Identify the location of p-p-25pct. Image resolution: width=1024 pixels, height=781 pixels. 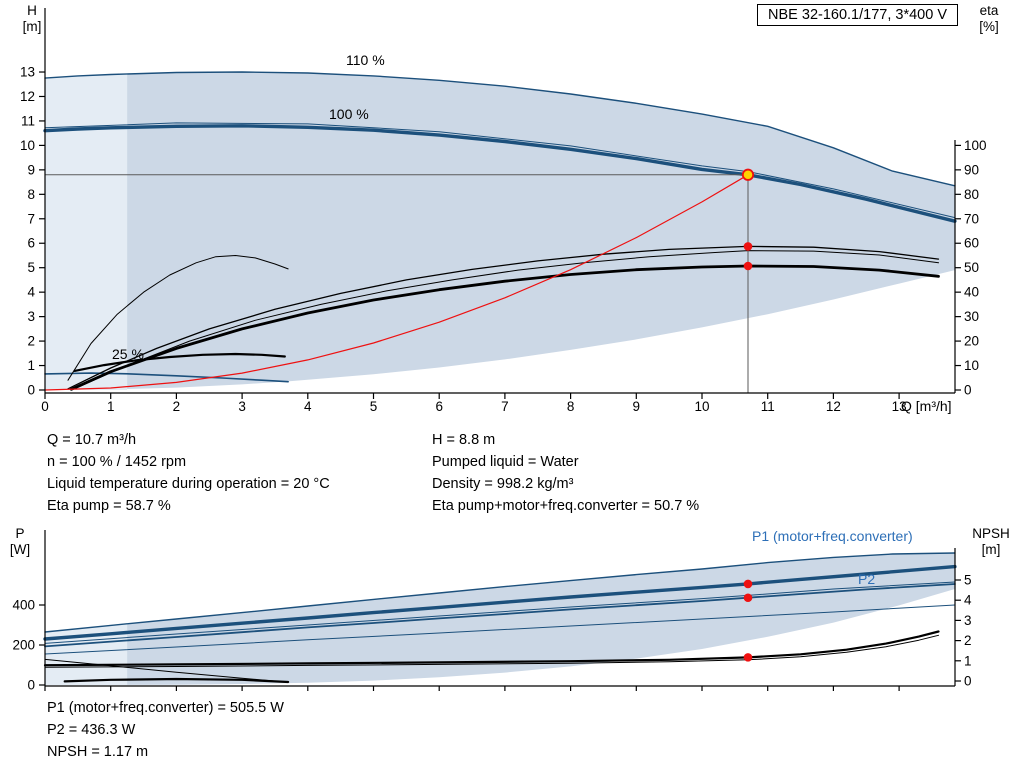
(176, 680).